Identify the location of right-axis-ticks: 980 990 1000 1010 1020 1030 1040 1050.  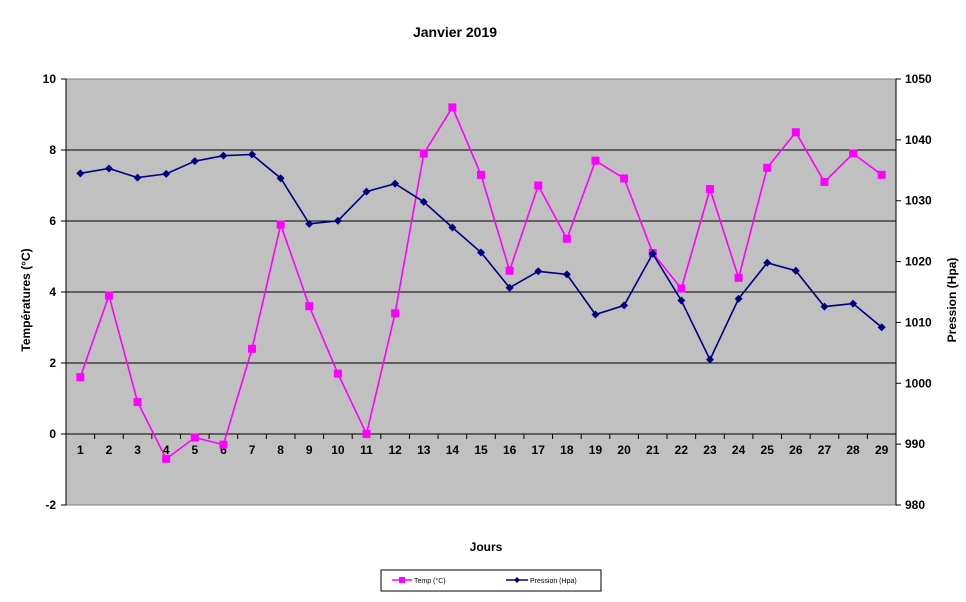
(914, 292).